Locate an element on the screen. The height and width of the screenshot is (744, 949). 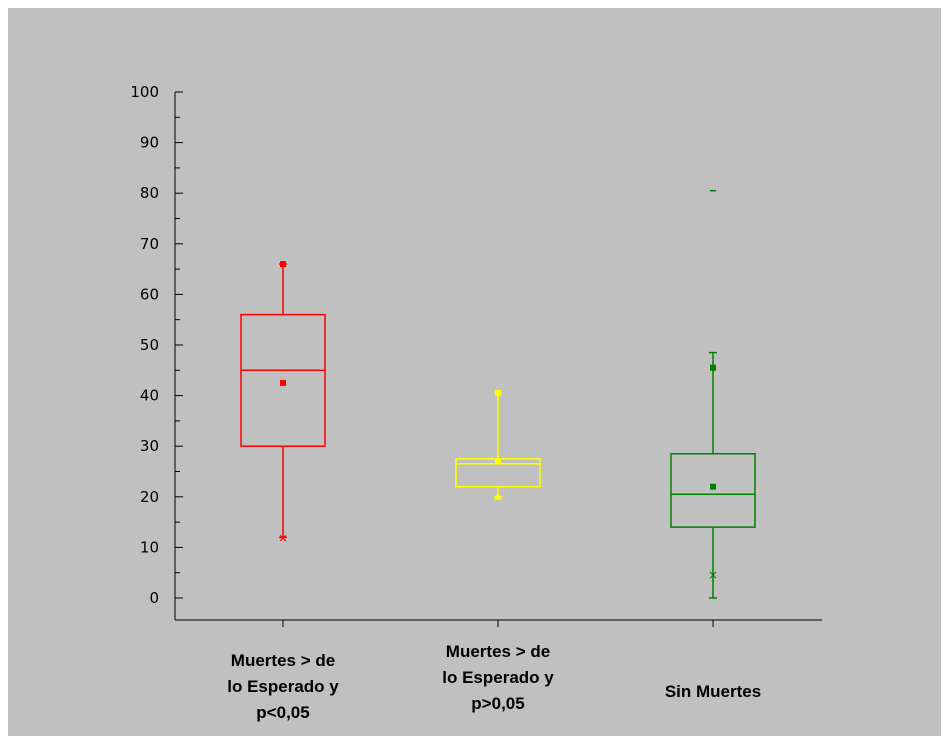
y-tick-label: 80 is located at coordinates (149, 193).